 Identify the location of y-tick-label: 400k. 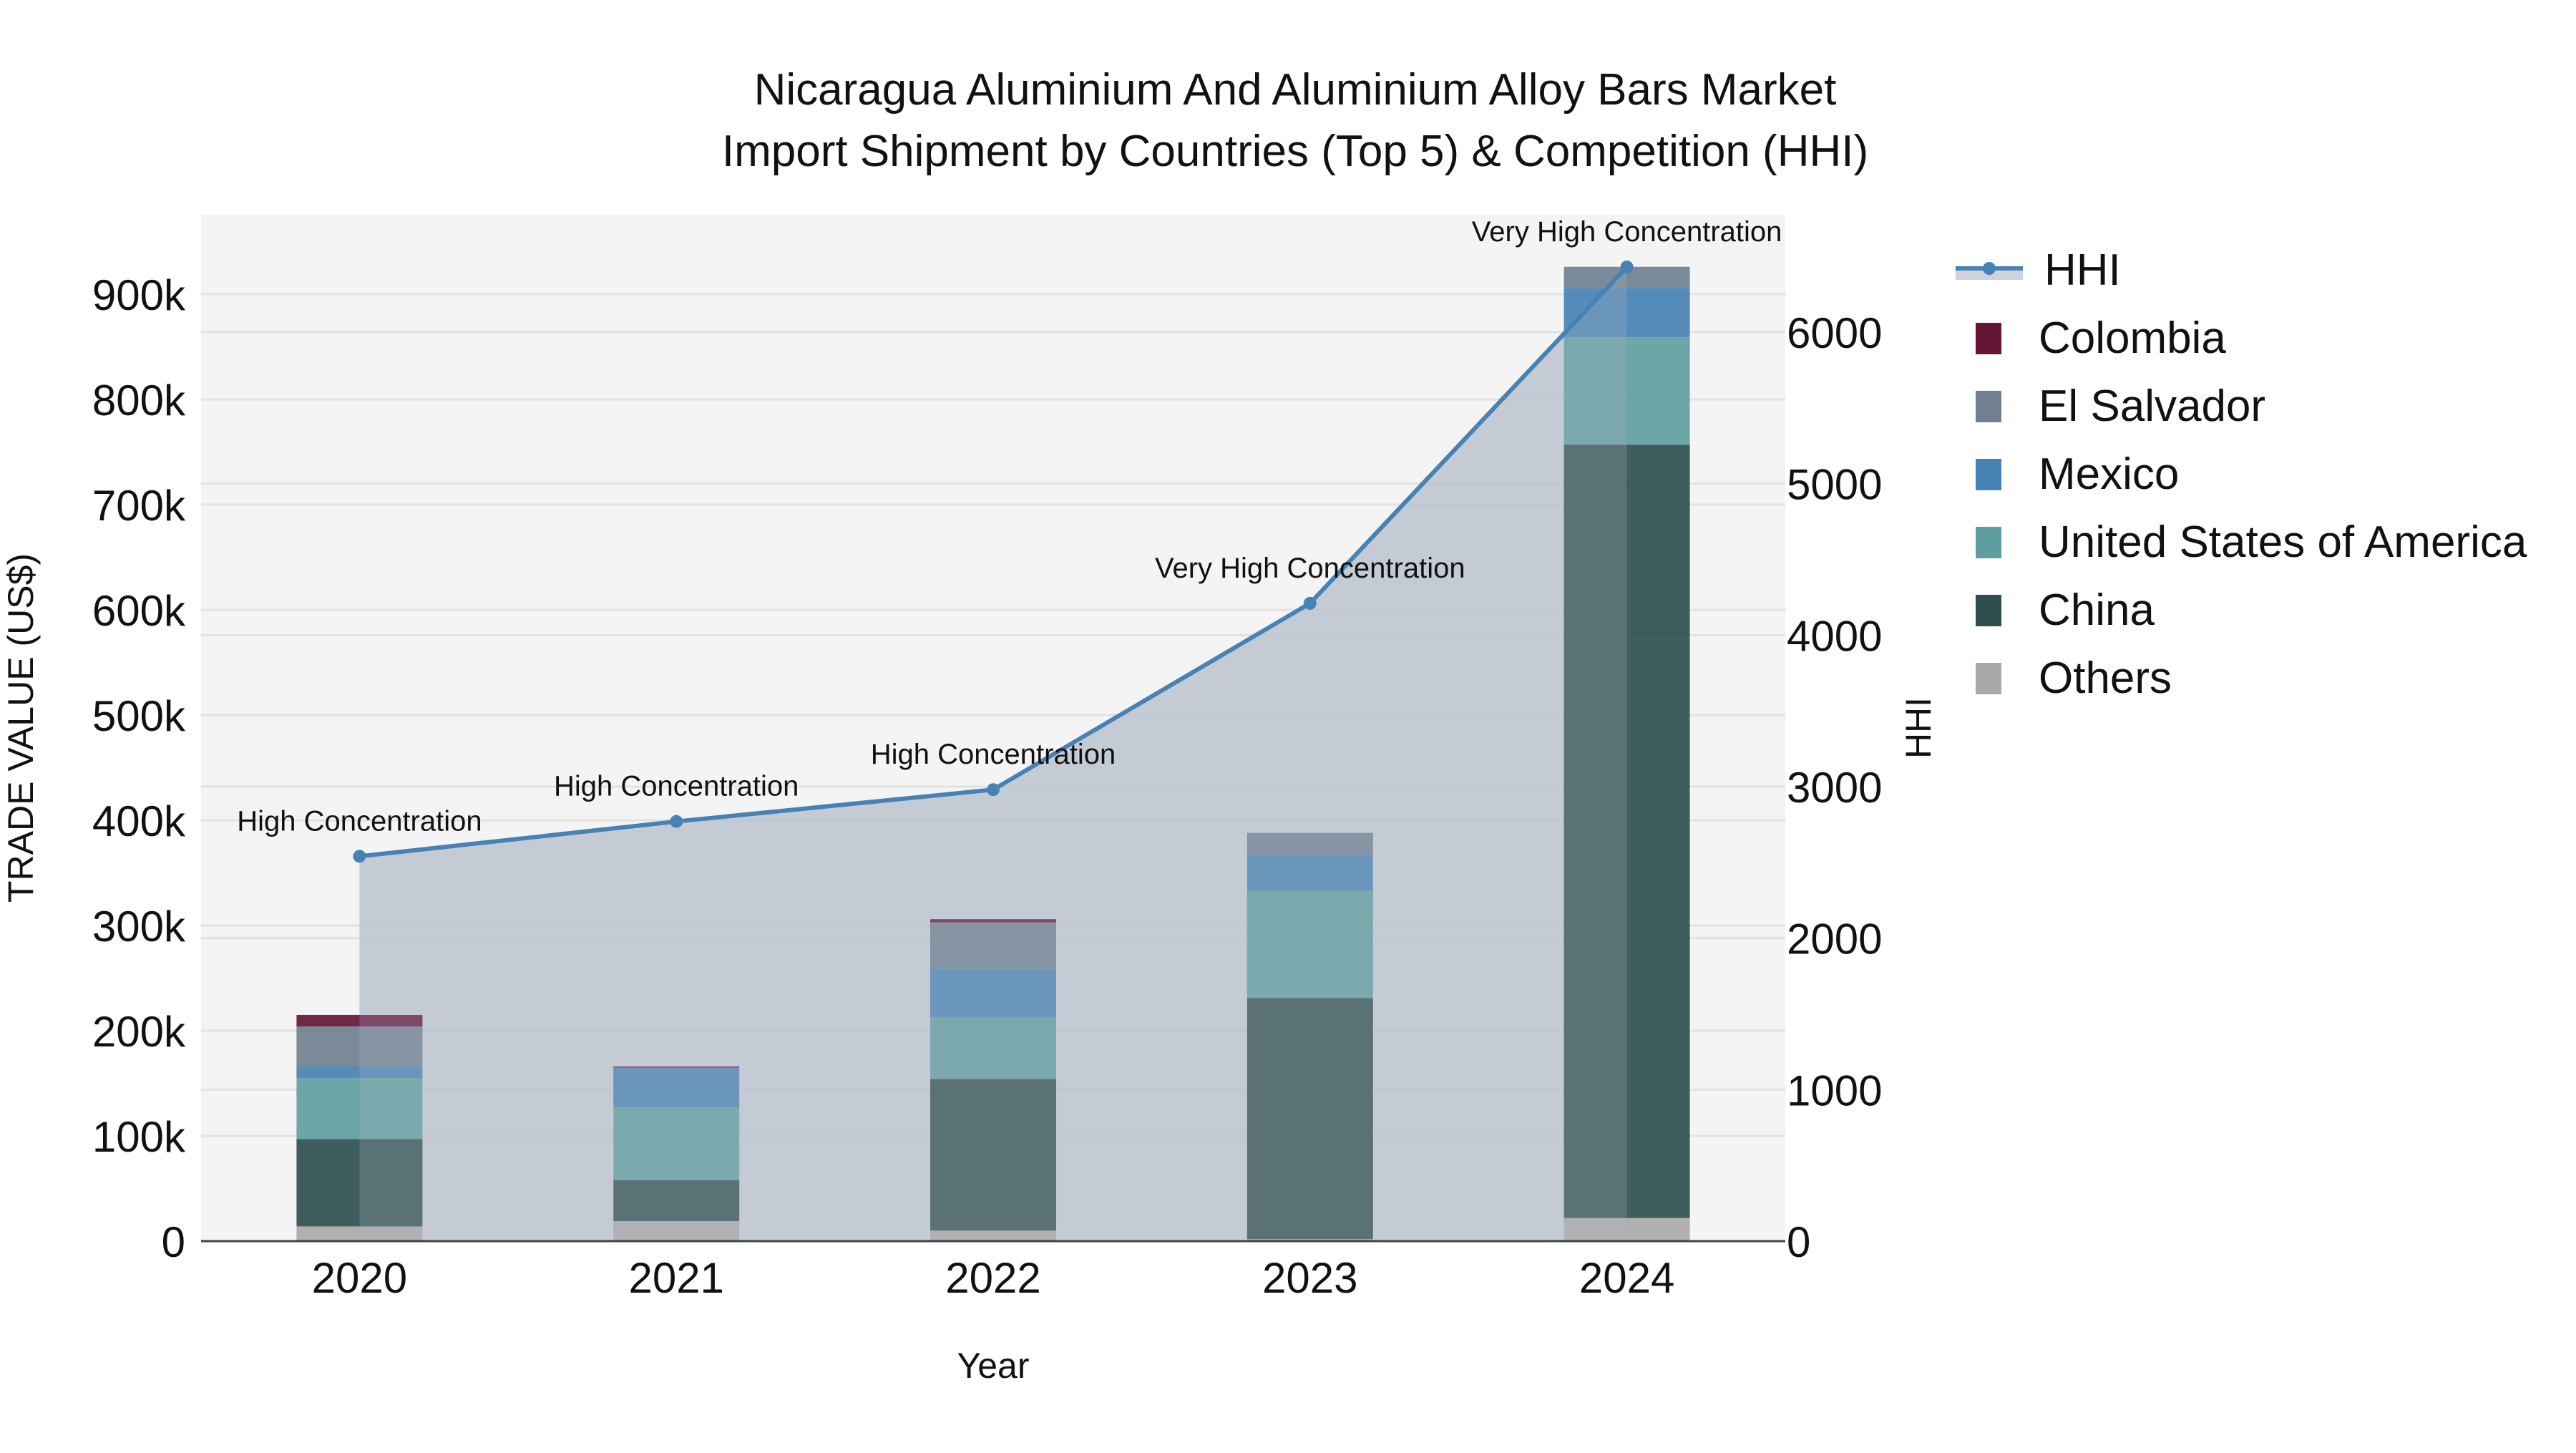
(139, 821).